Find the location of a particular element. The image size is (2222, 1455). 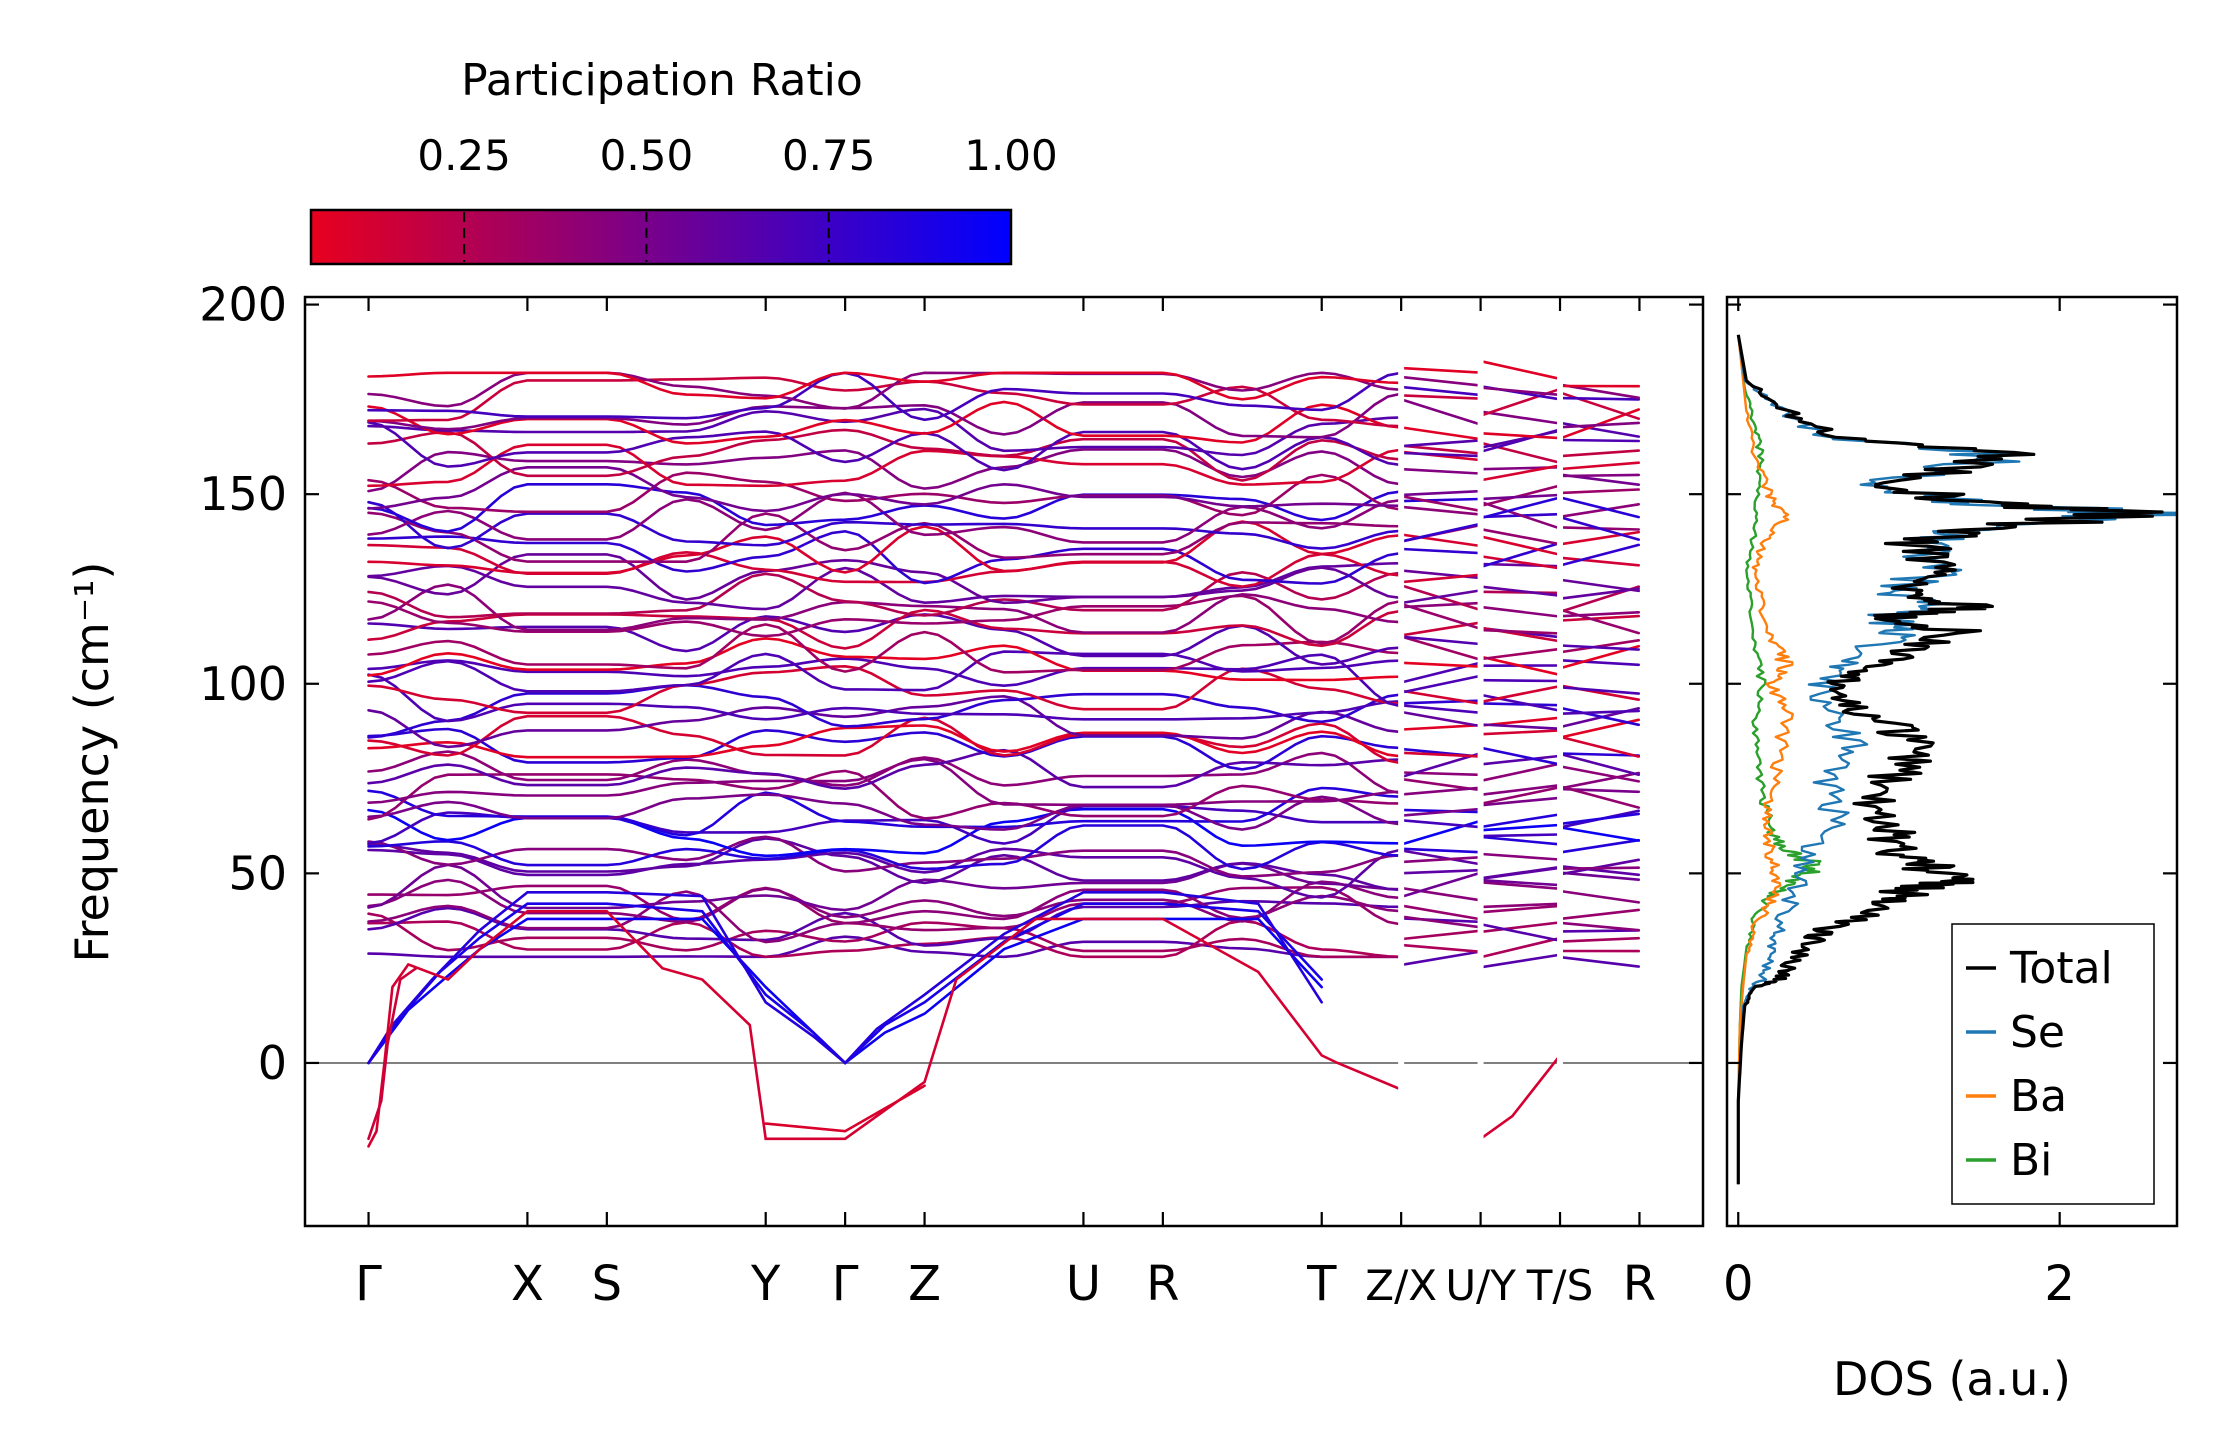

k-point-label: X is located at coordinates (527, 1284).